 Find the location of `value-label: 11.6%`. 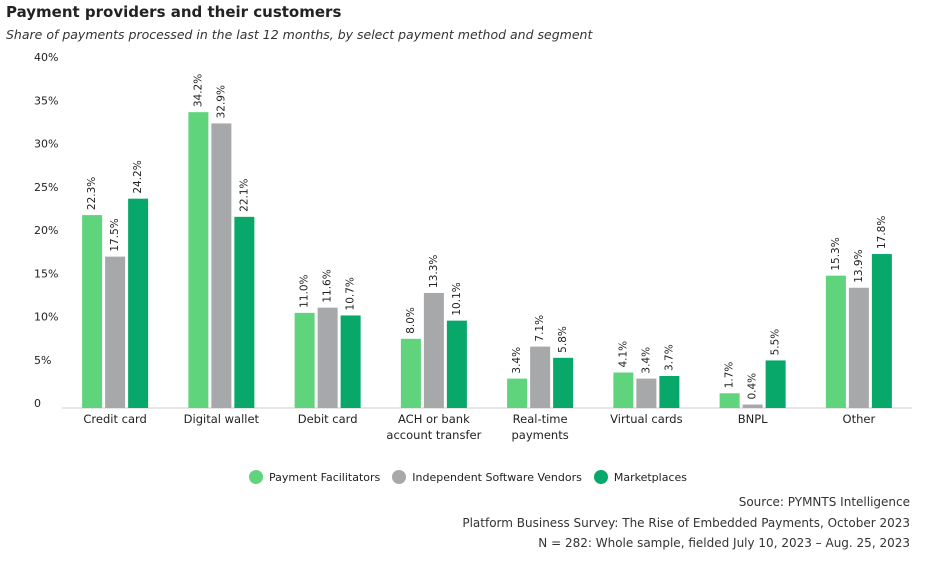

value-label: 11.6% is located at coordinates (328, 285).